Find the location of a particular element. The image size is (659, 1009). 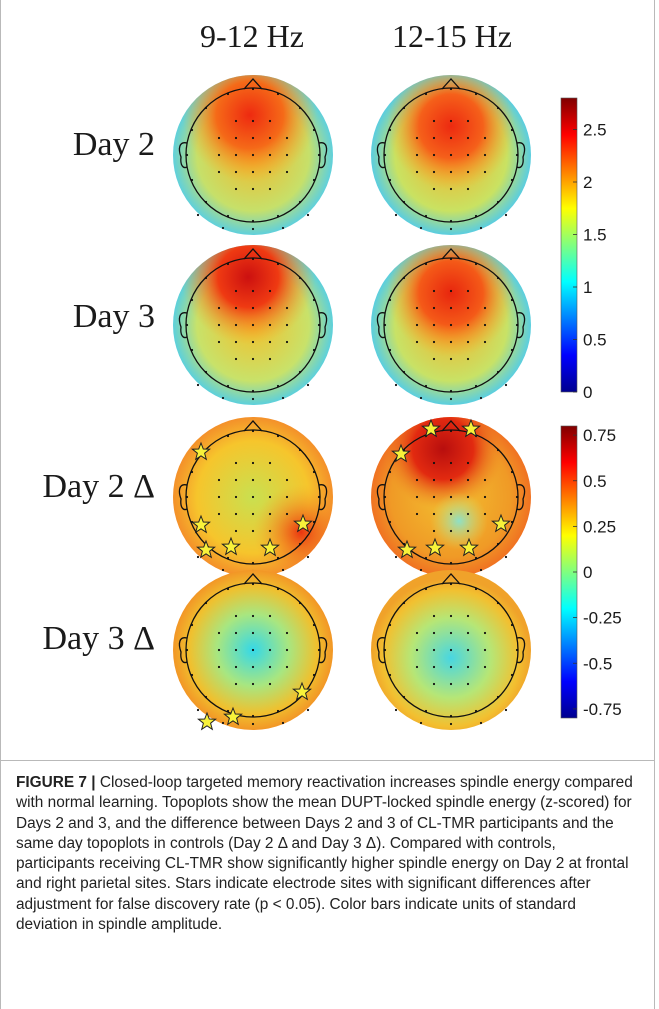

colorbar-top-scale is located at coordinates (569, 245).